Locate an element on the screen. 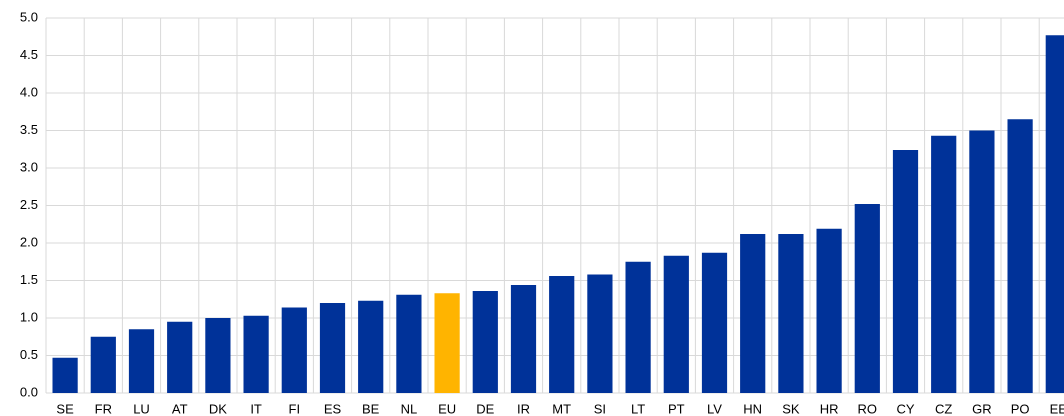  x-tick-label: SK is located at coordinates (791, 408).